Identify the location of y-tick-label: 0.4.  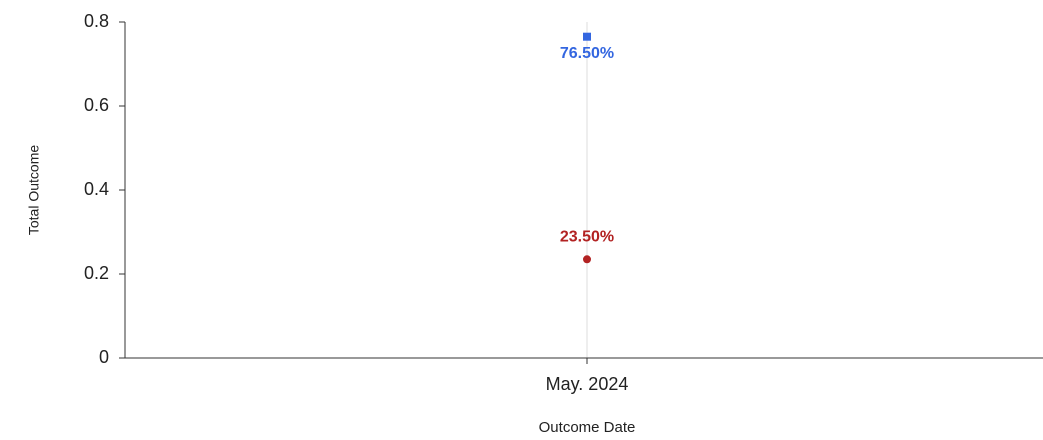
(96, 189).